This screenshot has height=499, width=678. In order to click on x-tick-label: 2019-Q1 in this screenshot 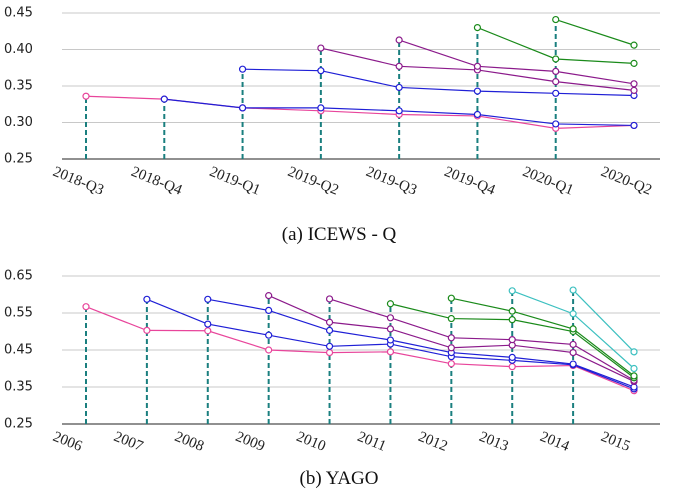, I will do `click(234, 181)`.